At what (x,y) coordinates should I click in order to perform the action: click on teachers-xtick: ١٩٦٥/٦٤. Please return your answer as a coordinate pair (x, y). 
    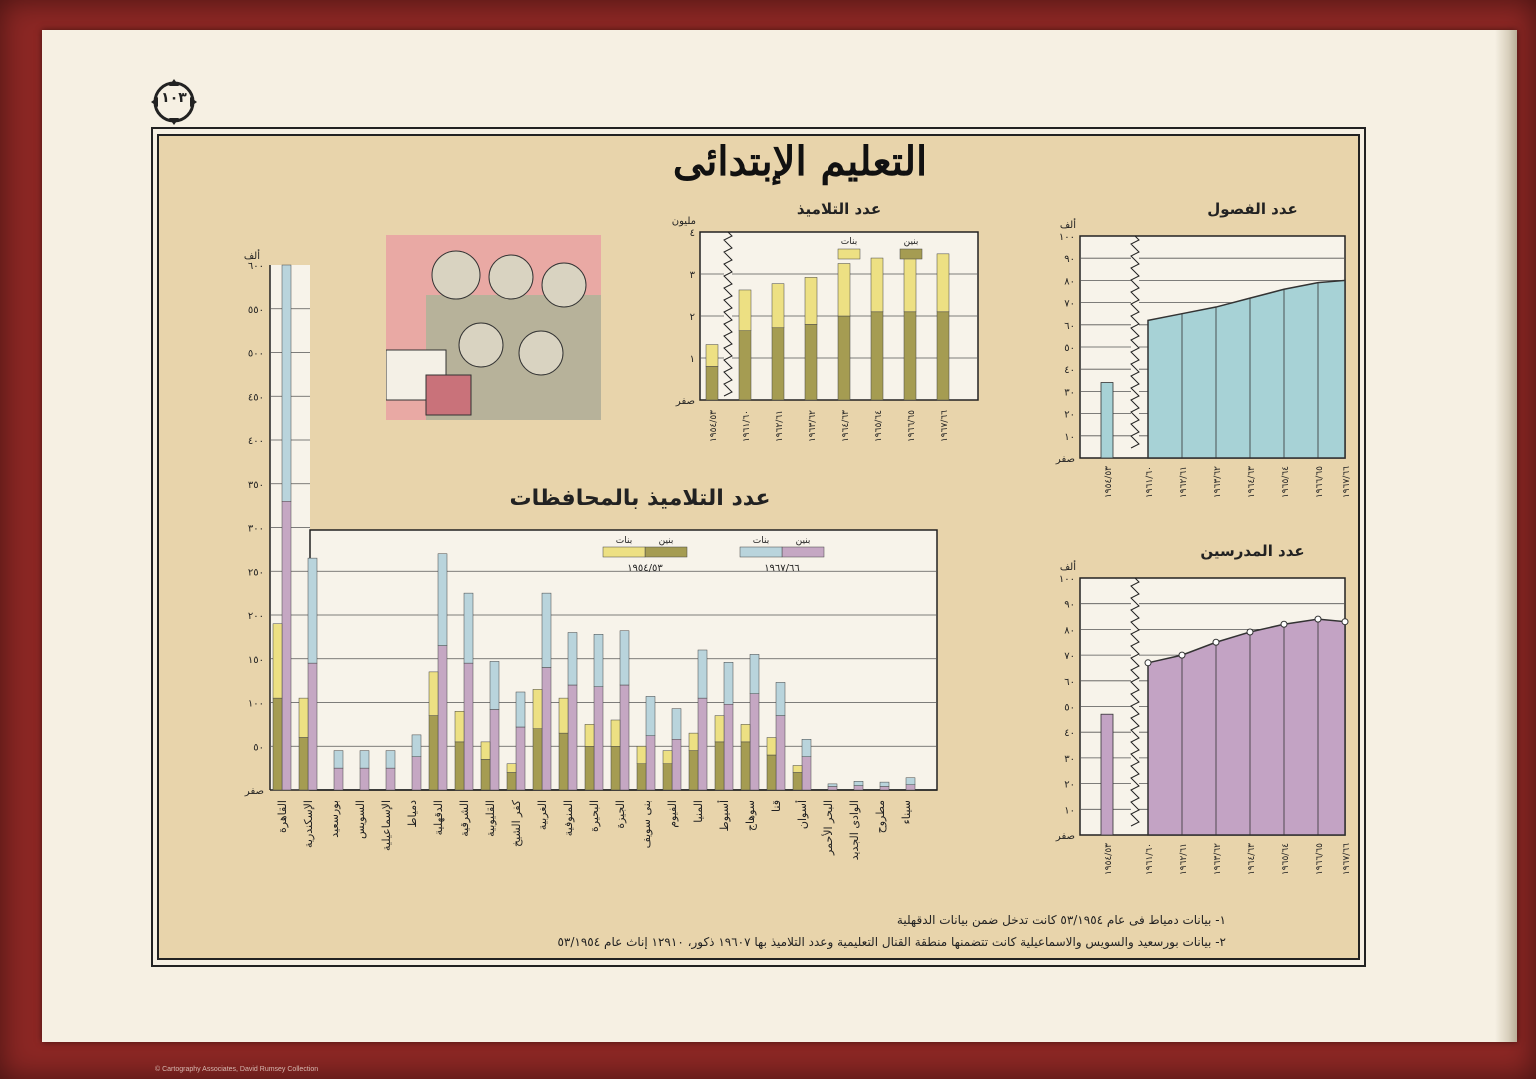
    Looking at the image, I should click on (1286, 859).